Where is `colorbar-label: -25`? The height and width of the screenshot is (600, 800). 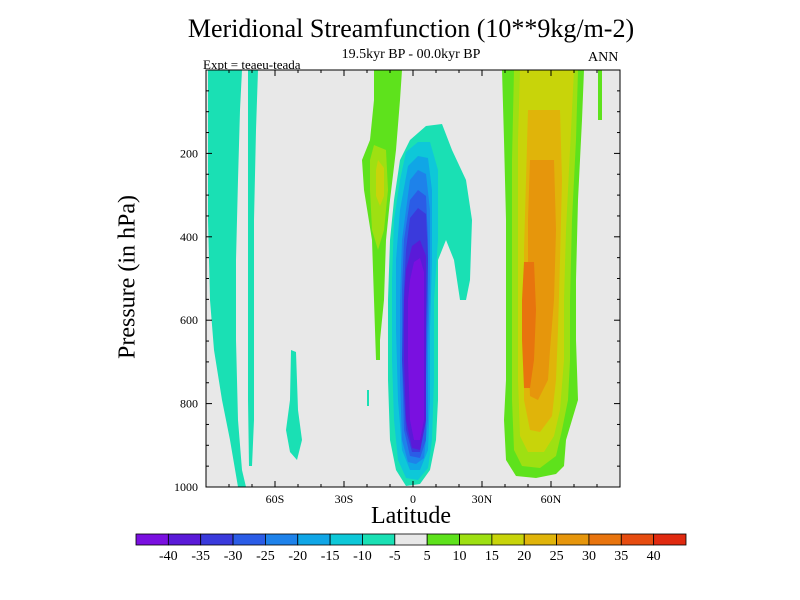
colorbar-label: -25 is located at coordinates (265, 556).